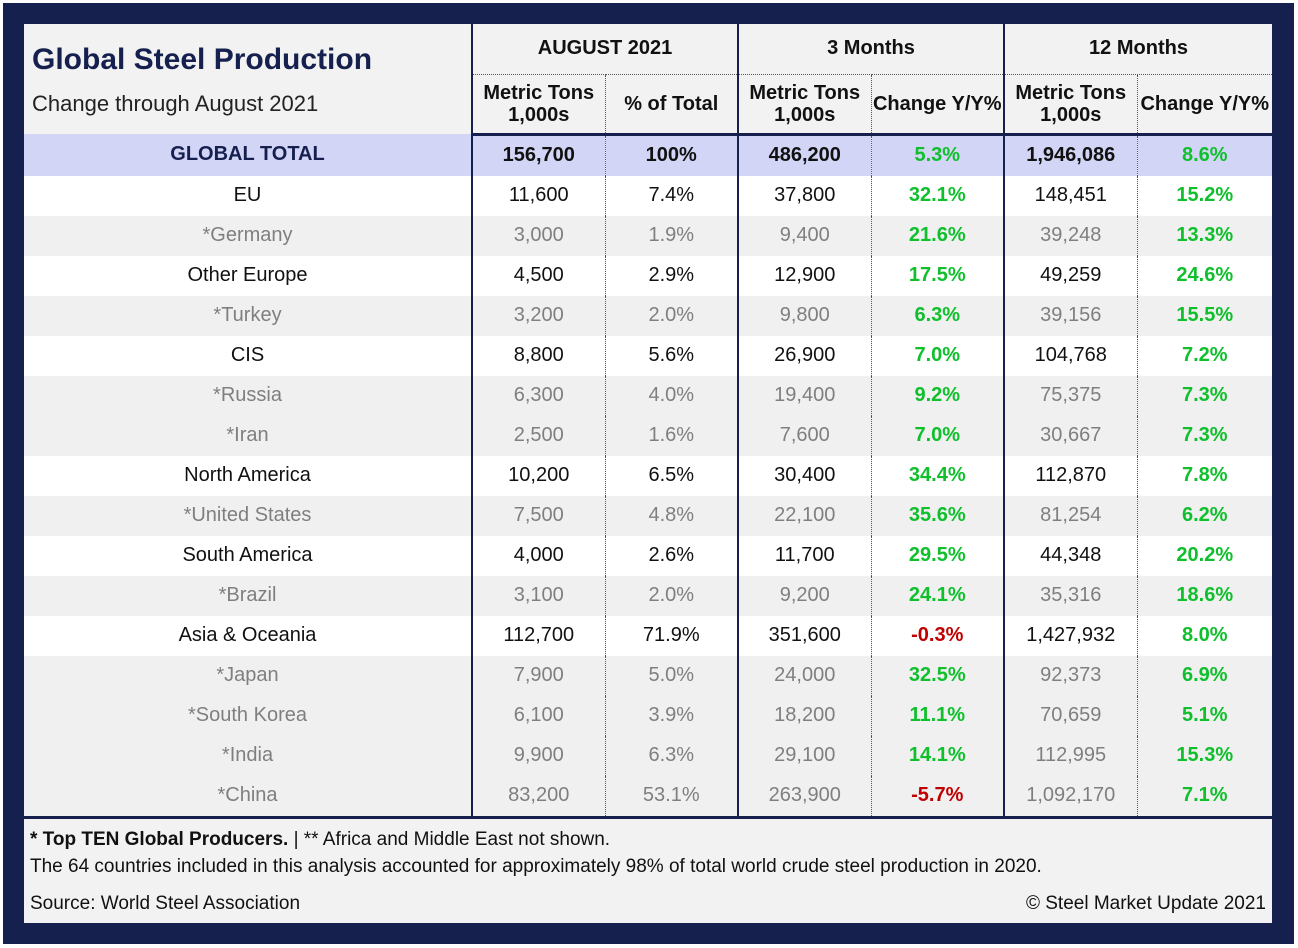 Image resolution: width=1298 pixels, height=948 pixels. Describe the element at coordinates (1070, 595) in the screenshot. I see `twelve-month-tons-cell: 35,316` at that location.